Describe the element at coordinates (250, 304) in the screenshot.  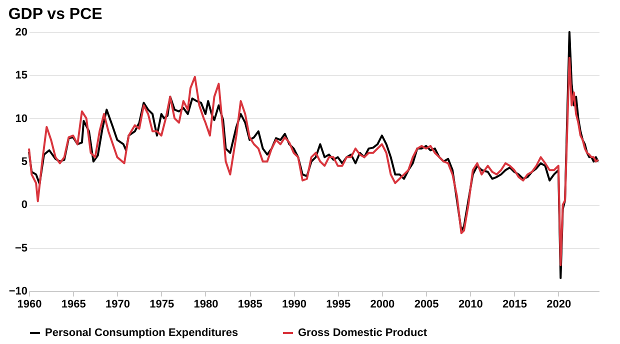
I see `x-tick-label: 1985` at that location.